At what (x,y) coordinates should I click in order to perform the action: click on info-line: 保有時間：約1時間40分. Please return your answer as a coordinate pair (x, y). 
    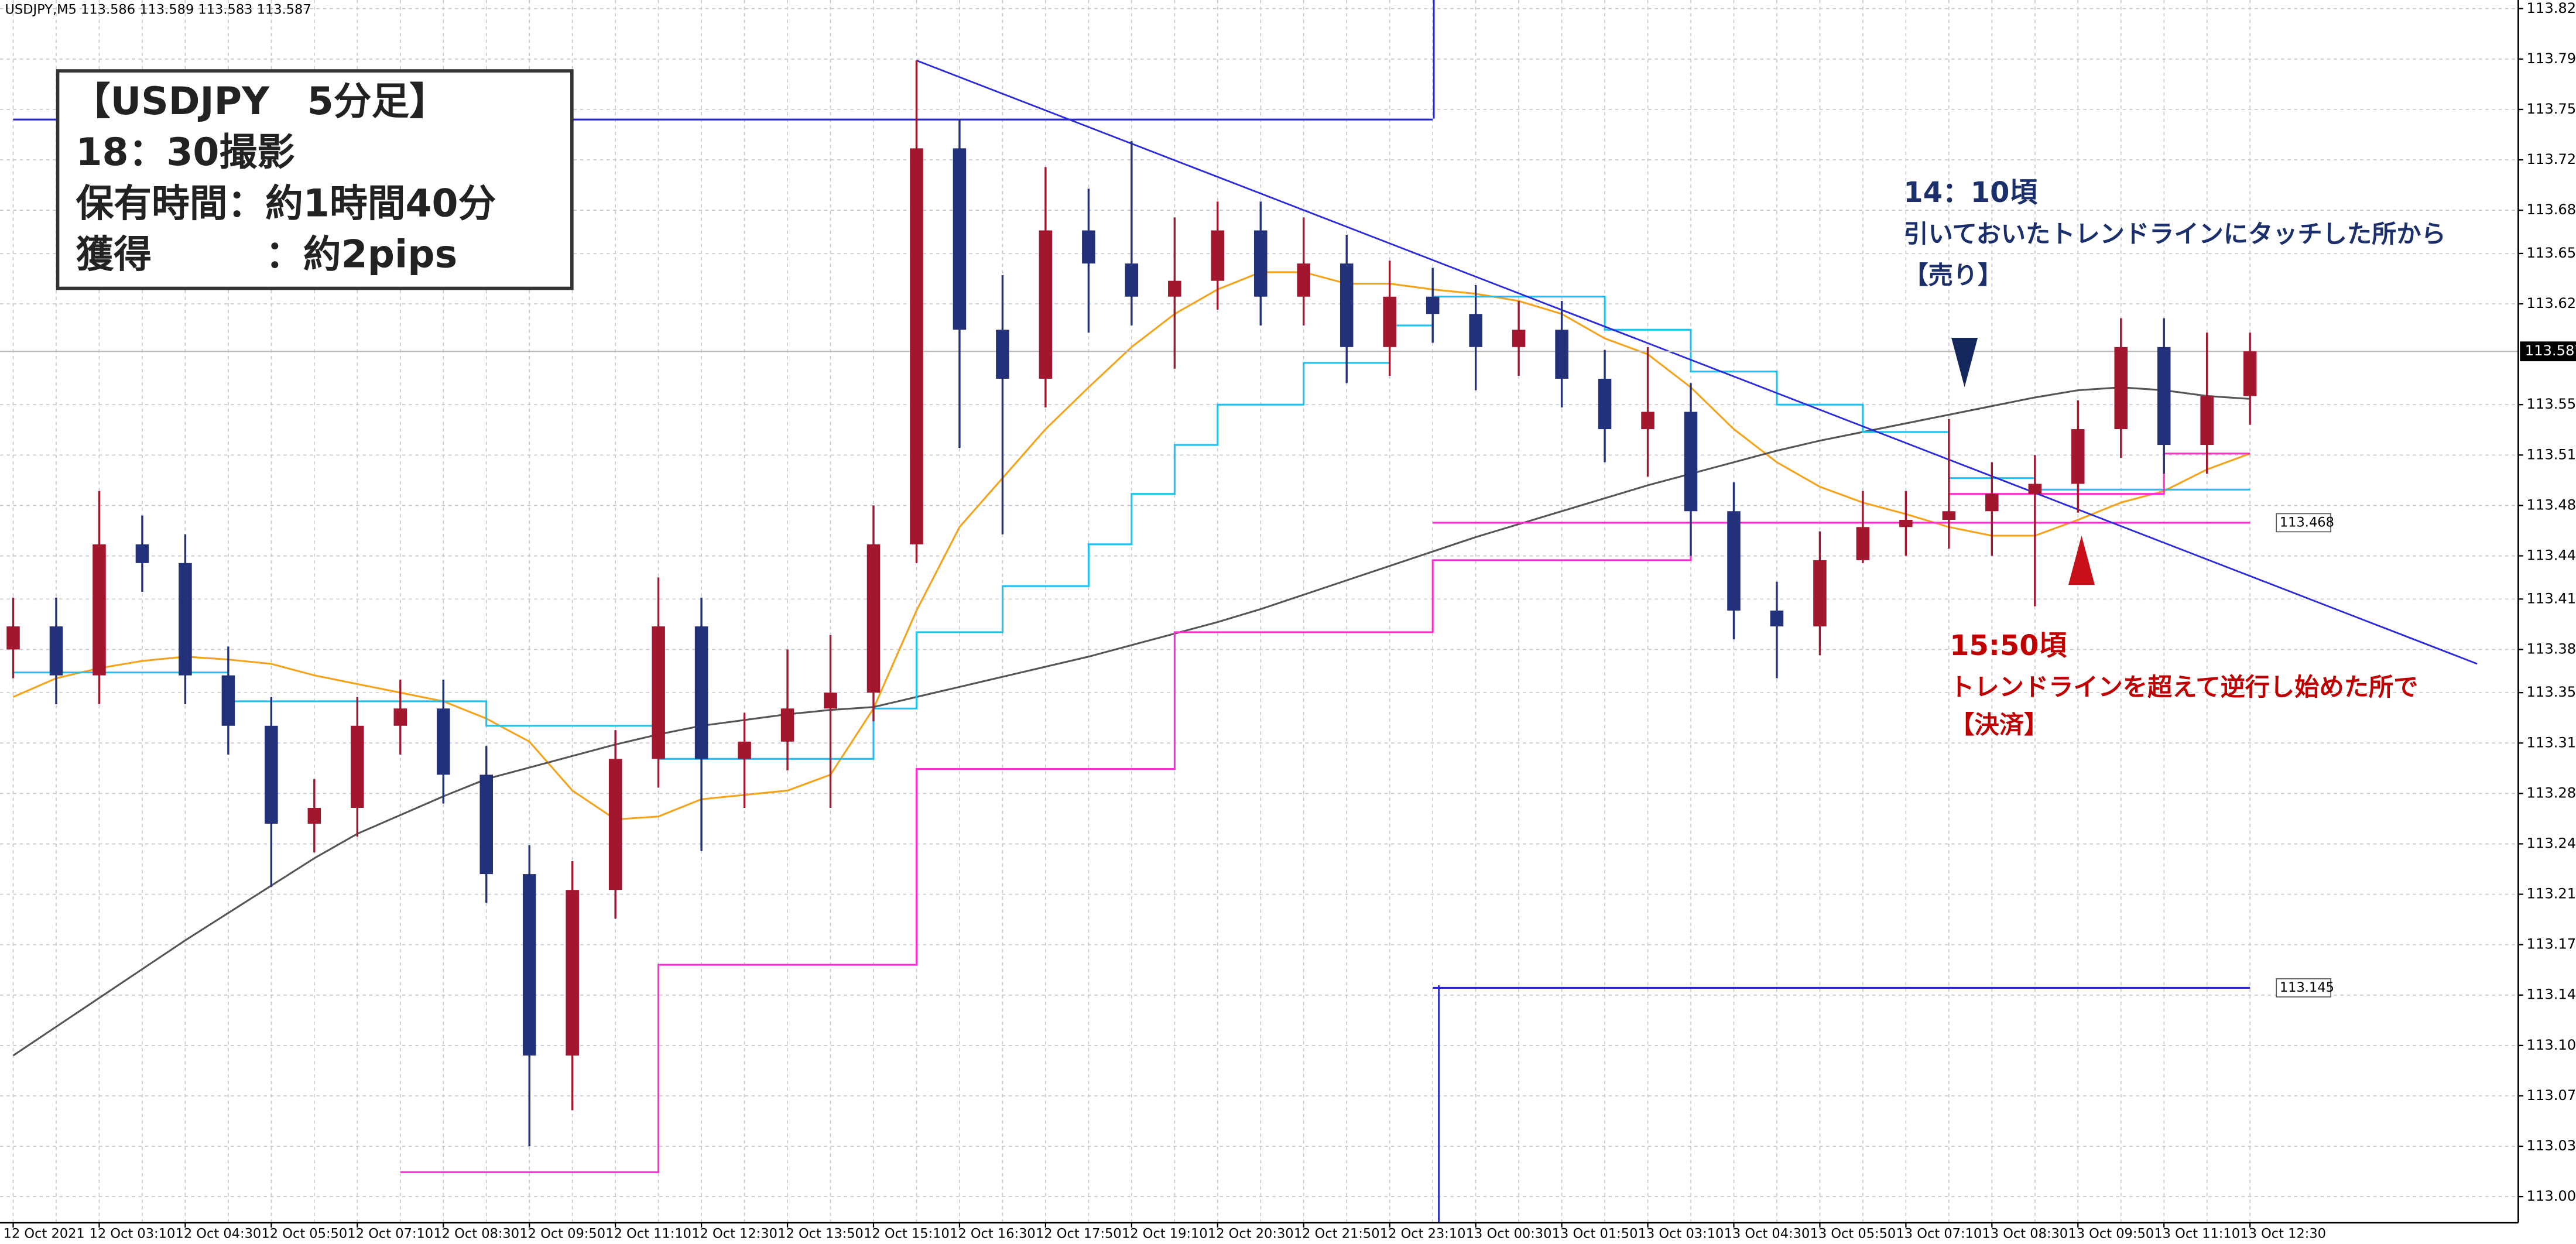
    Looking at the image, I should click on (286, 203).